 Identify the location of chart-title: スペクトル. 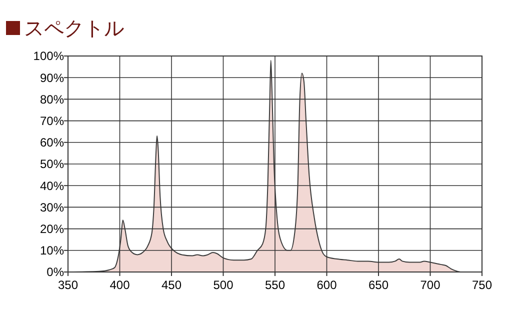
(74, 29).